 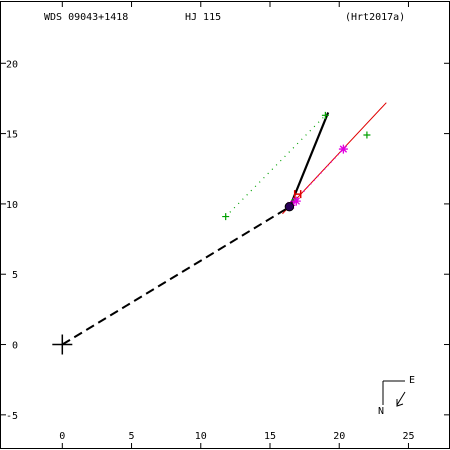 I want to click on compass-north-label: N, so click(x=381, y=411).